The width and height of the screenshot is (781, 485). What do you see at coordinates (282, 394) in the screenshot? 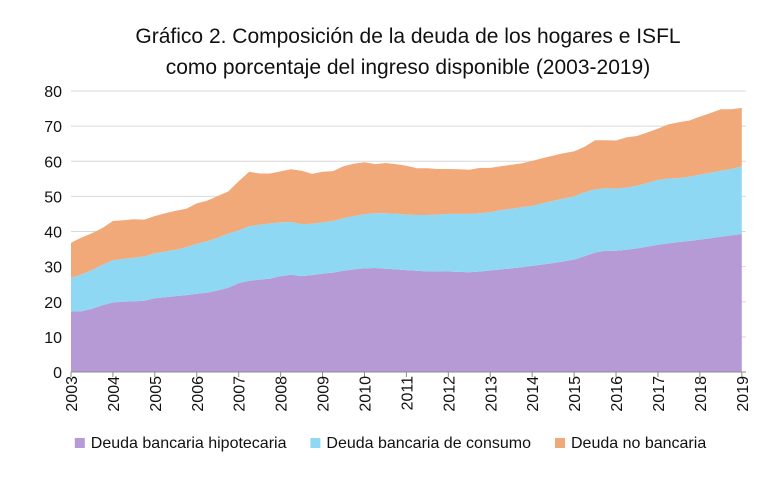
I see `x-tick-label: 2008` at bounding box center [282, 394].